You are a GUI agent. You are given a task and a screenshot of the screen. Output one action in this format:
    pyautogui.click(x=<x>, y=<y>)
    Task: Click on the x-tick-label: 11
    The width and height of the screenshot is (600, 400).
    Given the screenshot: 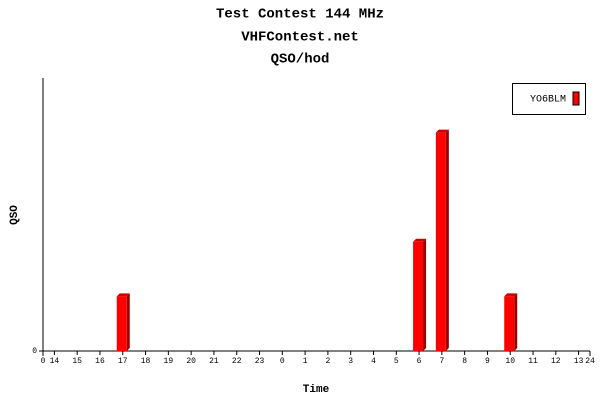 What is the action you would take?
    pyautogui.click(x=533, y=361)
    